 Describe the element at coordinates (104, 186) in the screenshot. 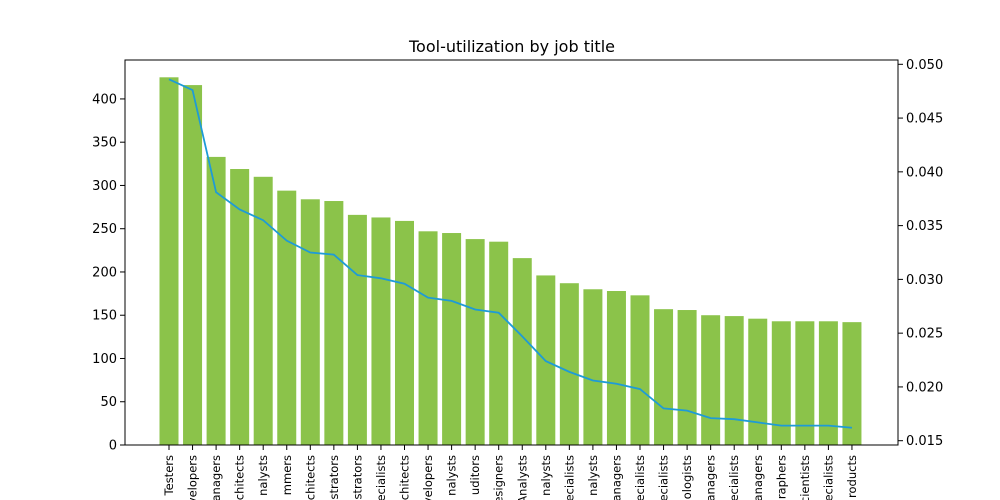

I see `y-tick-label: 300` at that location.